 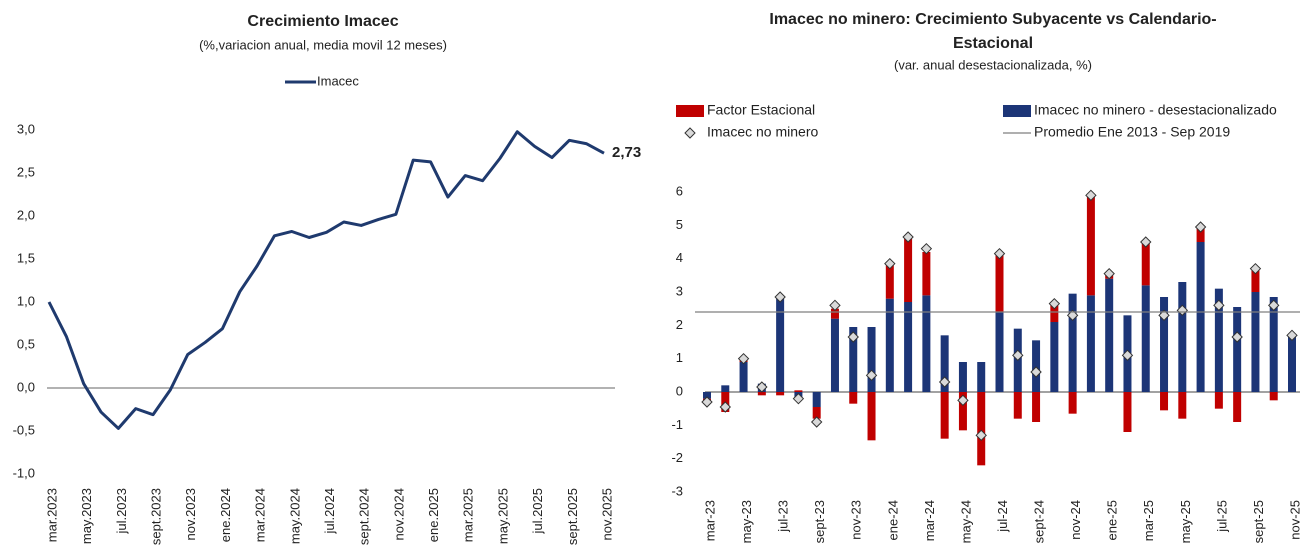 What do you see at coordinates (294, 516) in the screenshot?
I see `x-tick-label: may.2024` at bounding box center [294, 516].